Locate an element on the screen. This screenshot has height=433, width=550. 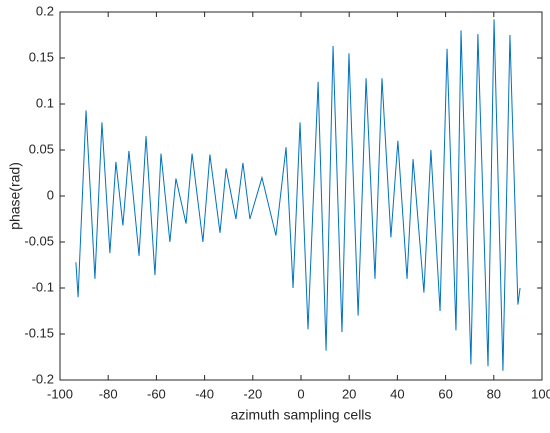
y-tick-label: -0.05 is located at coordinates (39, 240).